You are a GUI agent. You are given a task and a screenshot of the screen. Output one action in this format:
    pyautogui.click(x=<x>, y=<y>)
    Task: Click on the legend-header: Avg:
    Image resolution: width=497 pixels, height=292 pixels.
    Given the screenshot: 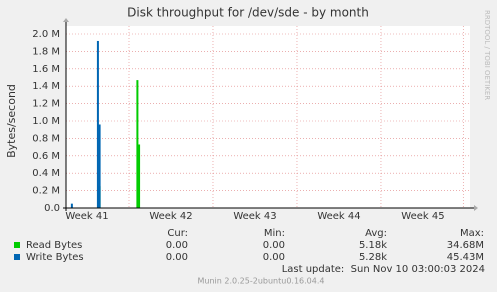 What is the action you would take?
    pyautogui.click(x=376, y=233)
    